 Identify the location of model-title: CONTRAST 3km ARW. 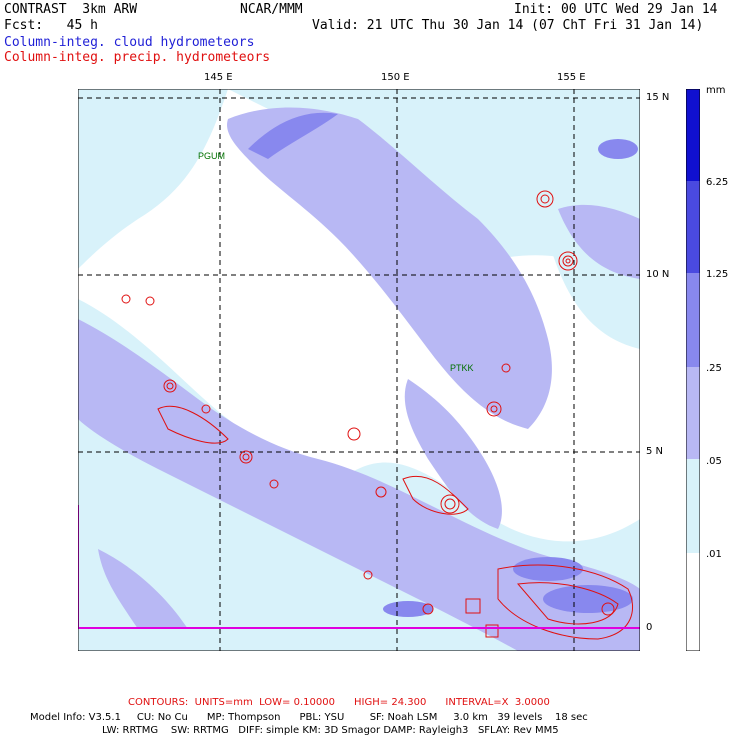
(71, 9).